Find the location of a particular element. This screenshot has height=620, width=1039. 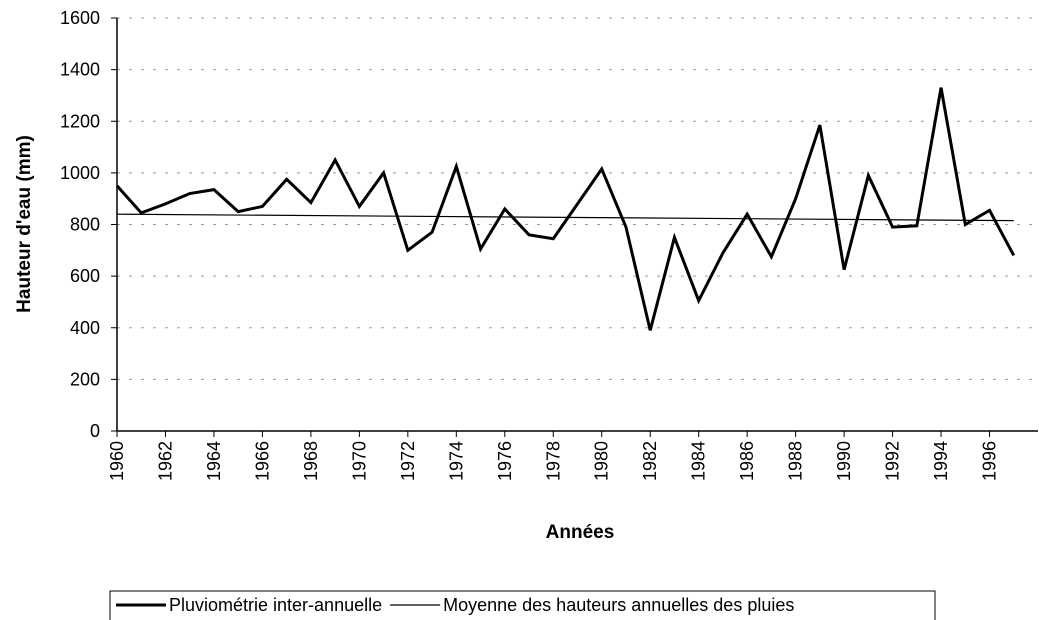

data-line is located at coordinates (565, 217).